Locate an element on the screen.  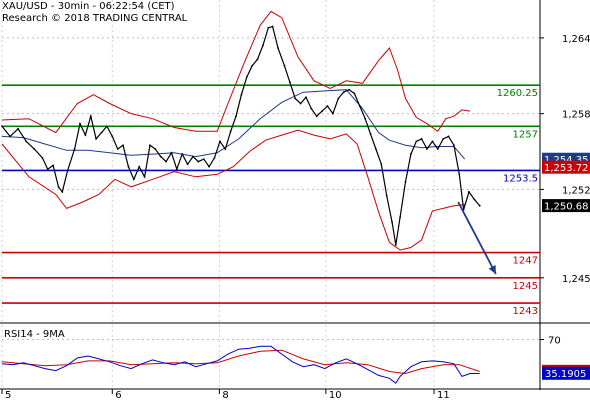
date-axis-tick-label: 8 is located at coordinates (225, 395).